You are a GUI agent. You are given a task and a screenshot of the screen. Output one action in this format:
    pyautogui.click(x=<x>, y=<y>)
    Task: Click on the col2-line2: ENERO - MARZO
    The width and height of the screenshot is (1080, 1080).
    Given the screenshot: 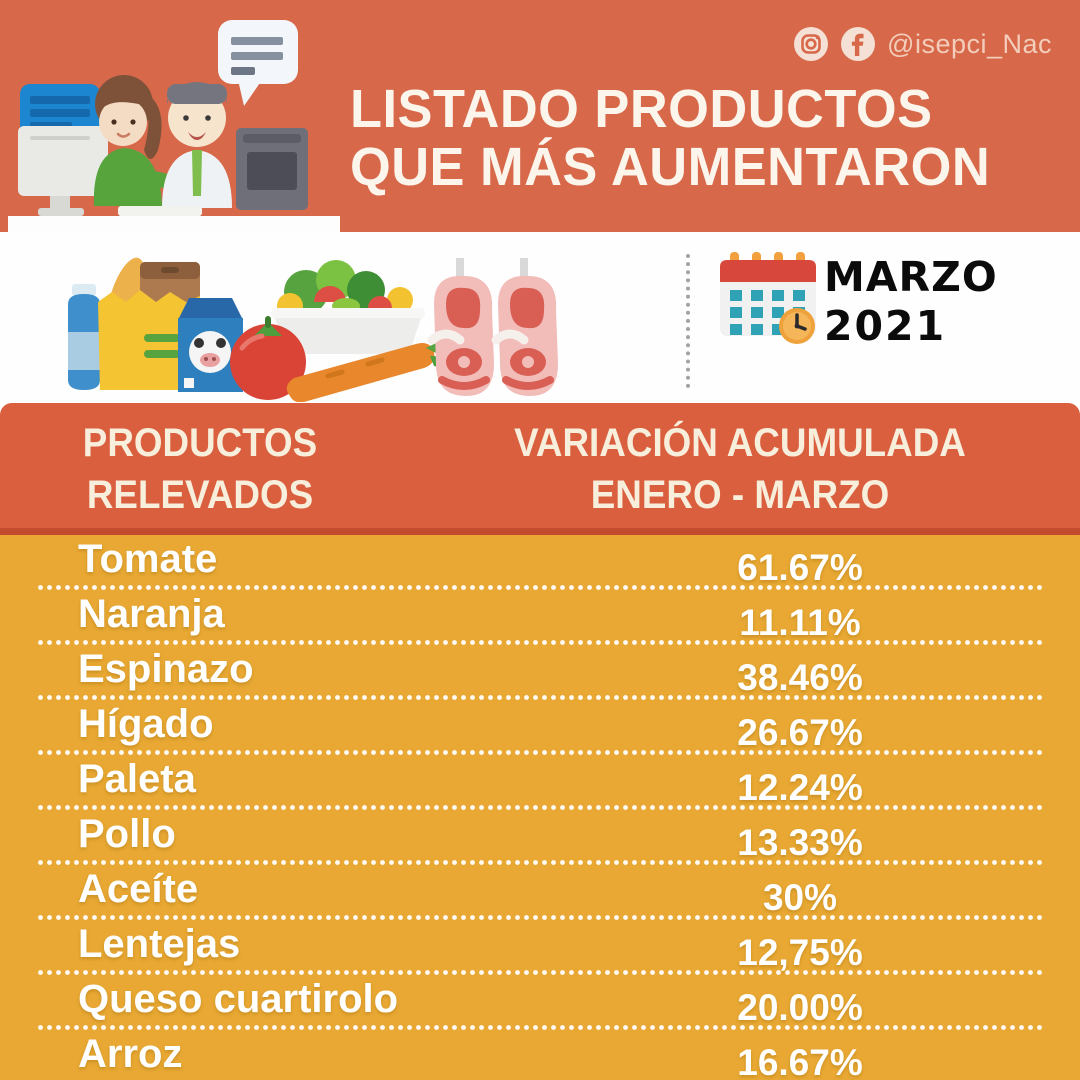 What is the action you would take?
    pyautogui.click(x=740, y=494)
    